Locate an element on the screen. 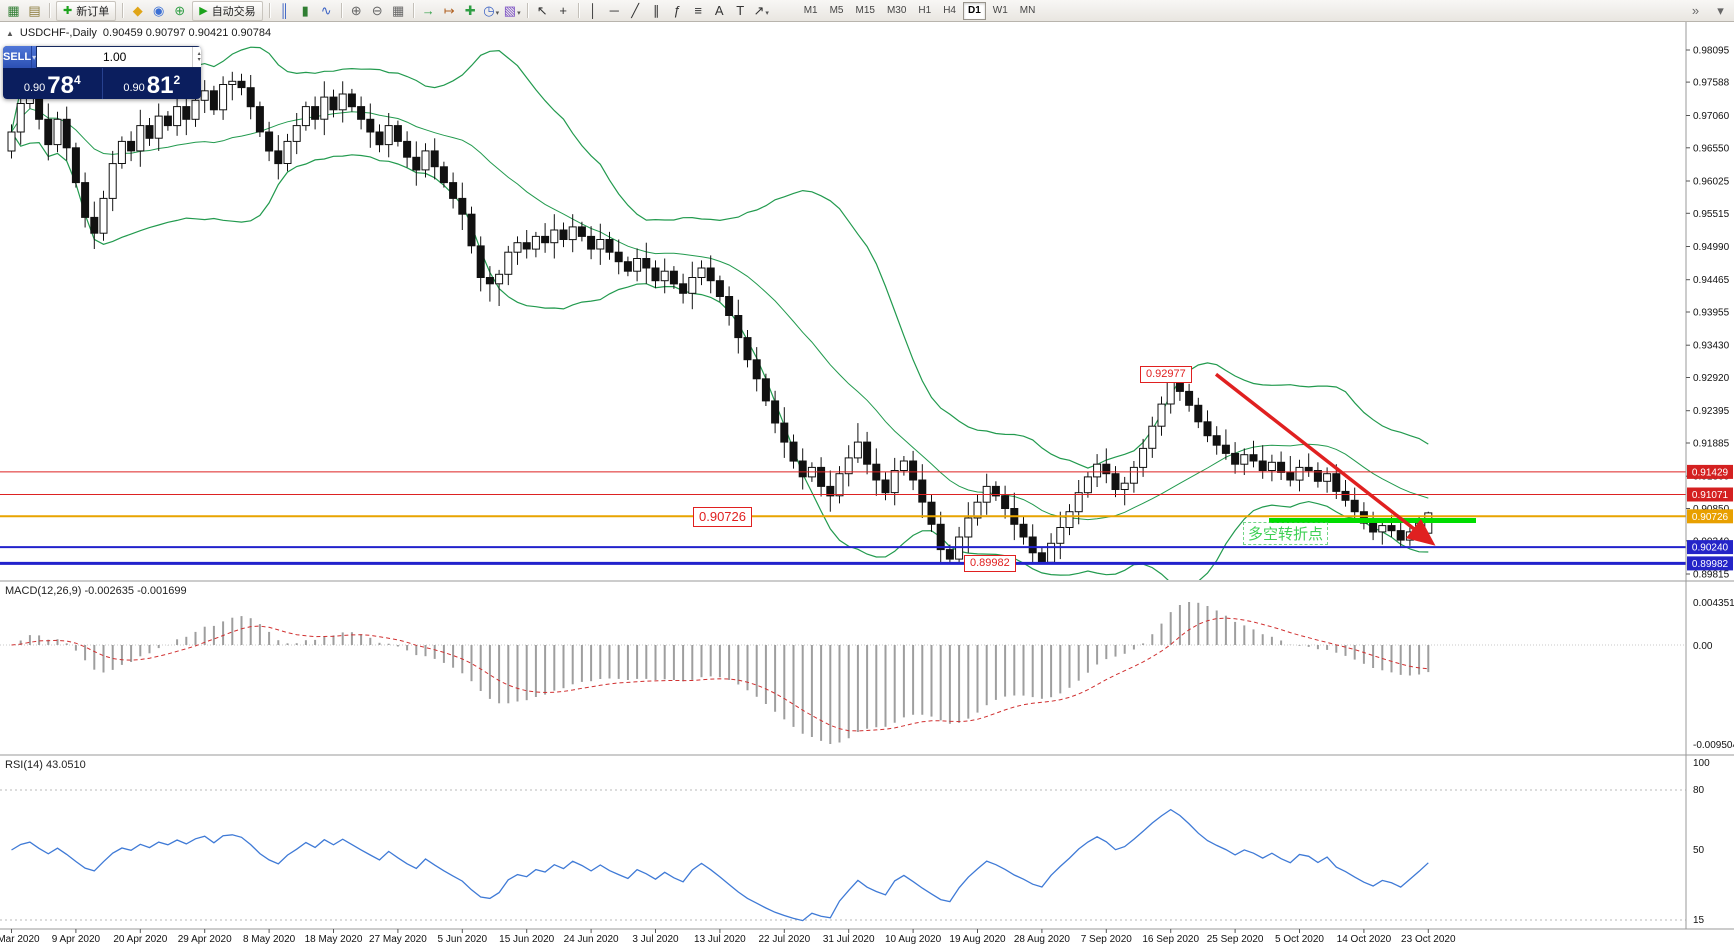 This screenshot has width=1734, height=946. shapes-icon: ≡ is located at coordinates (698, 10).